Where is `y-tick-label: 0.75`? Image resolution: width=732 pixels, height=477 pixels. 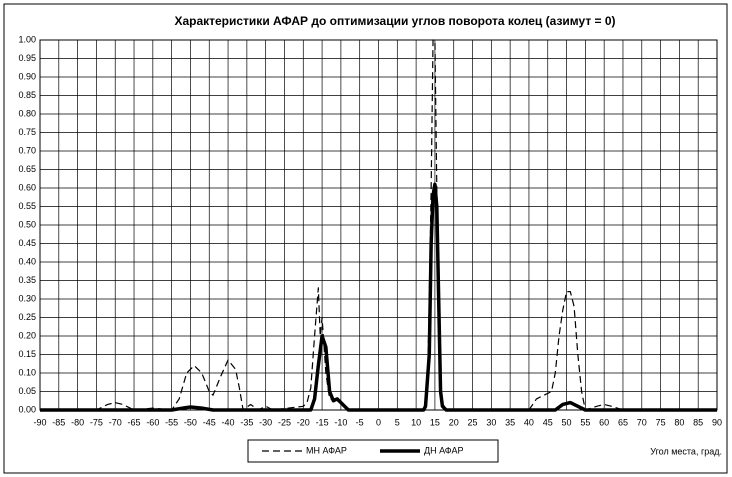 y-tick-label: 0.75 is located at coordinates (27, 132).